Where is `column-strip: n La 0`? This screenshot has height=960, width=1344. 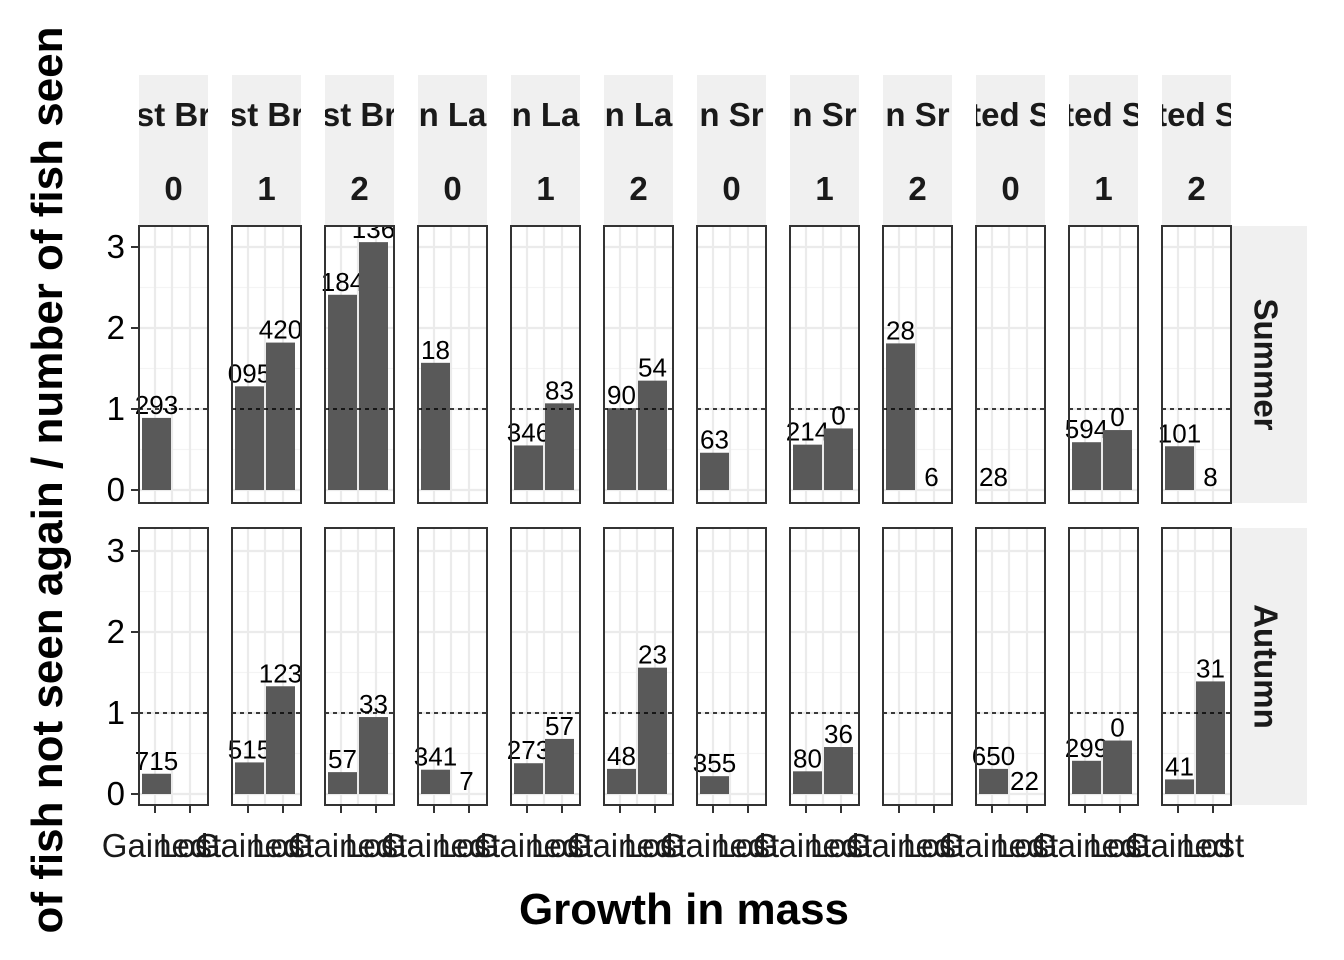
column-strip: n La 0 is located at coordinates (452, 150).